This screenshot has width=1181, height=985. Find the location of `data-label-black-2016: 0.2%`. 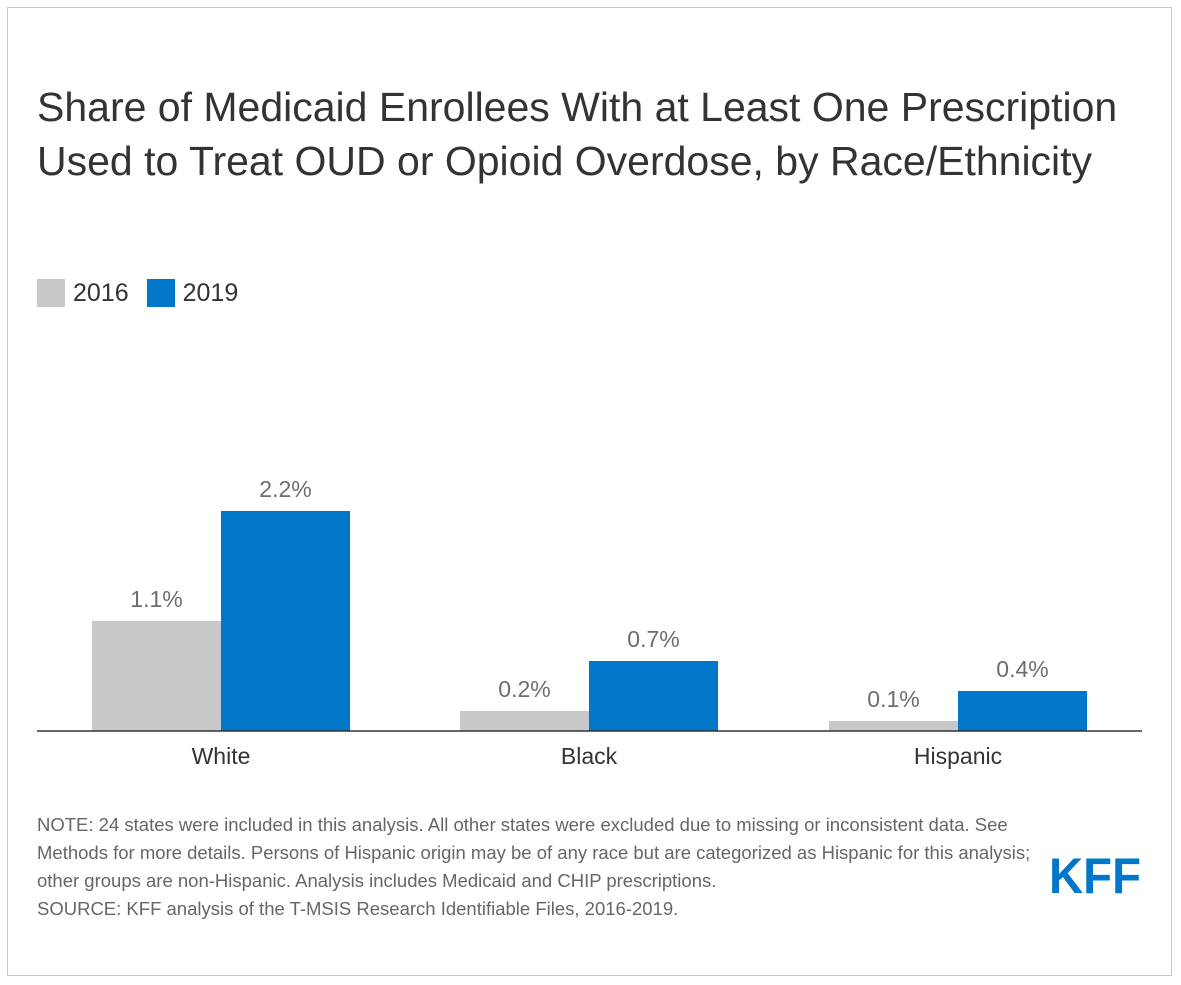

data-label-black-2016: 0.2% is located at coordinates (524, 689).